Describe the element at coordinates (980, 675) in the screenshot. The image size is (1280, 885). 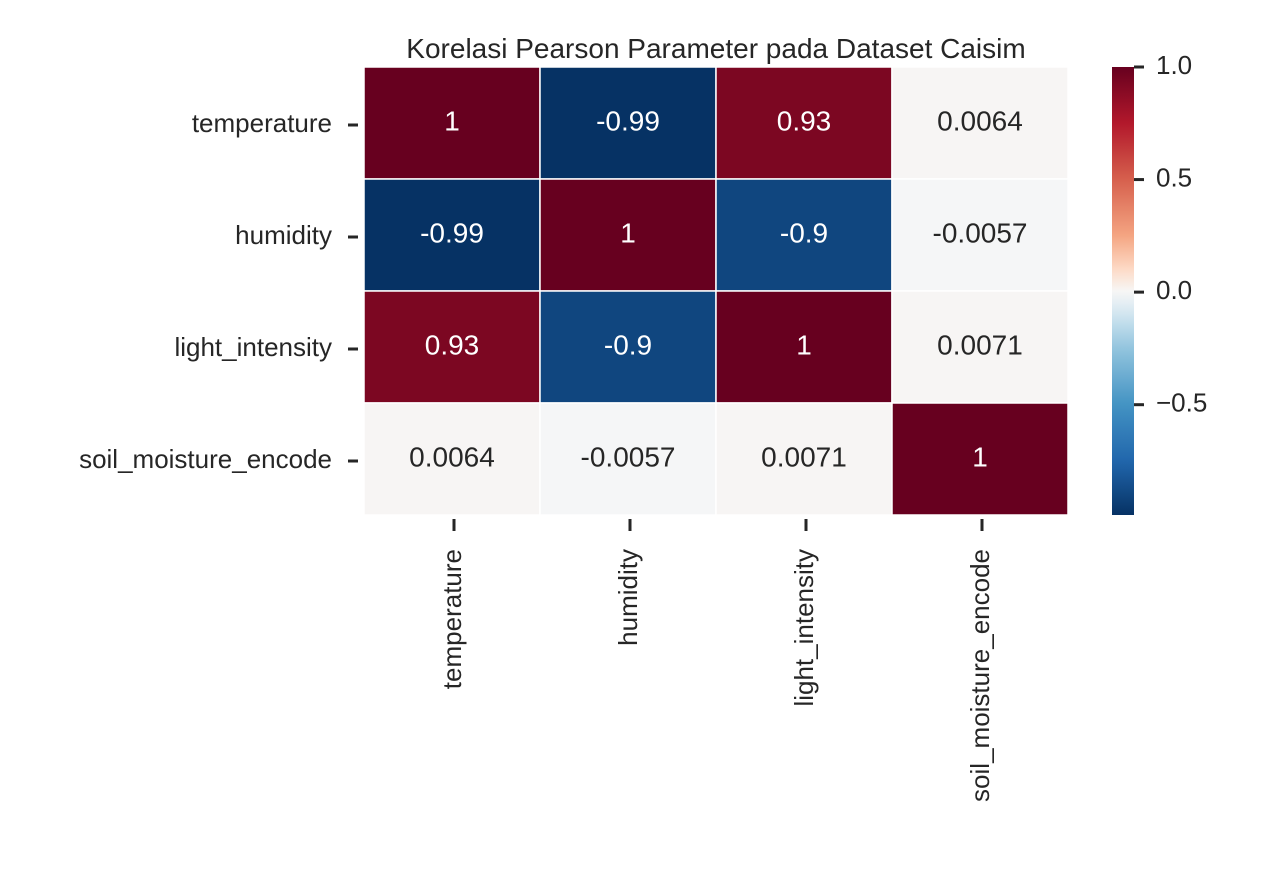
I see `x-tick-label: soil_moisture_encode` at that location.